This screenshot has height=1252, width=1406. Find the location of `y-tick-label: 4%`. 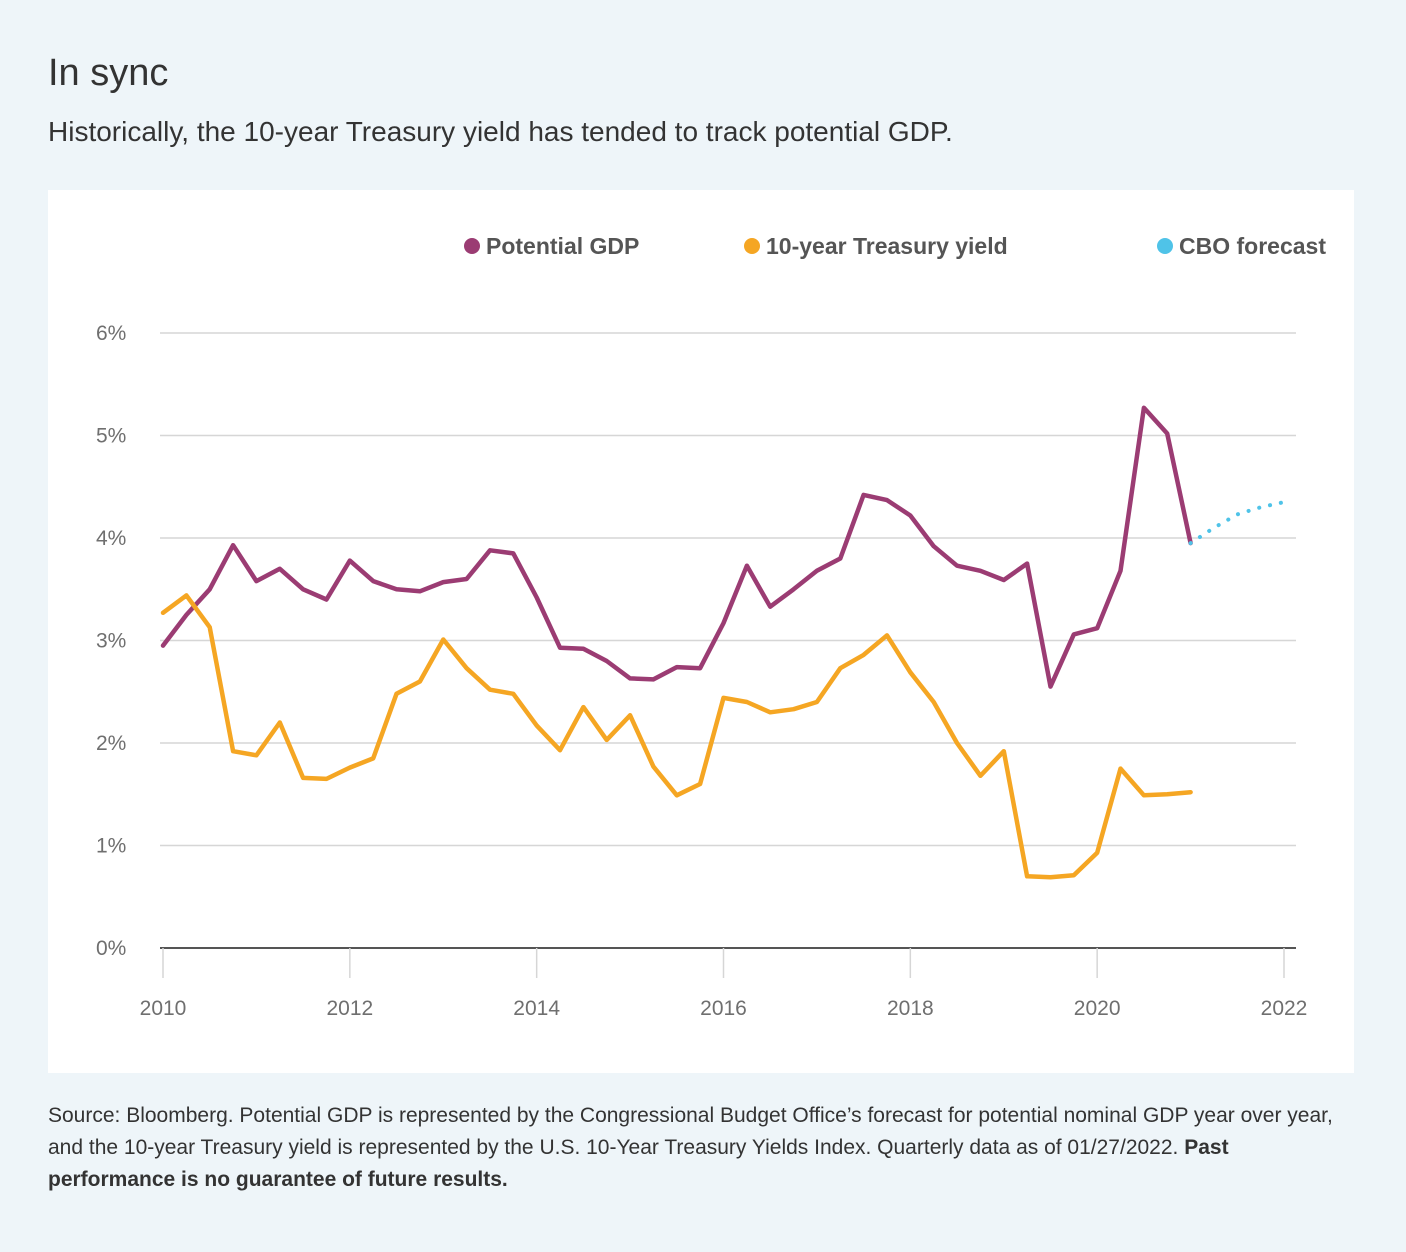

y-tick-label: 4% is located at coordinates (111, 538).